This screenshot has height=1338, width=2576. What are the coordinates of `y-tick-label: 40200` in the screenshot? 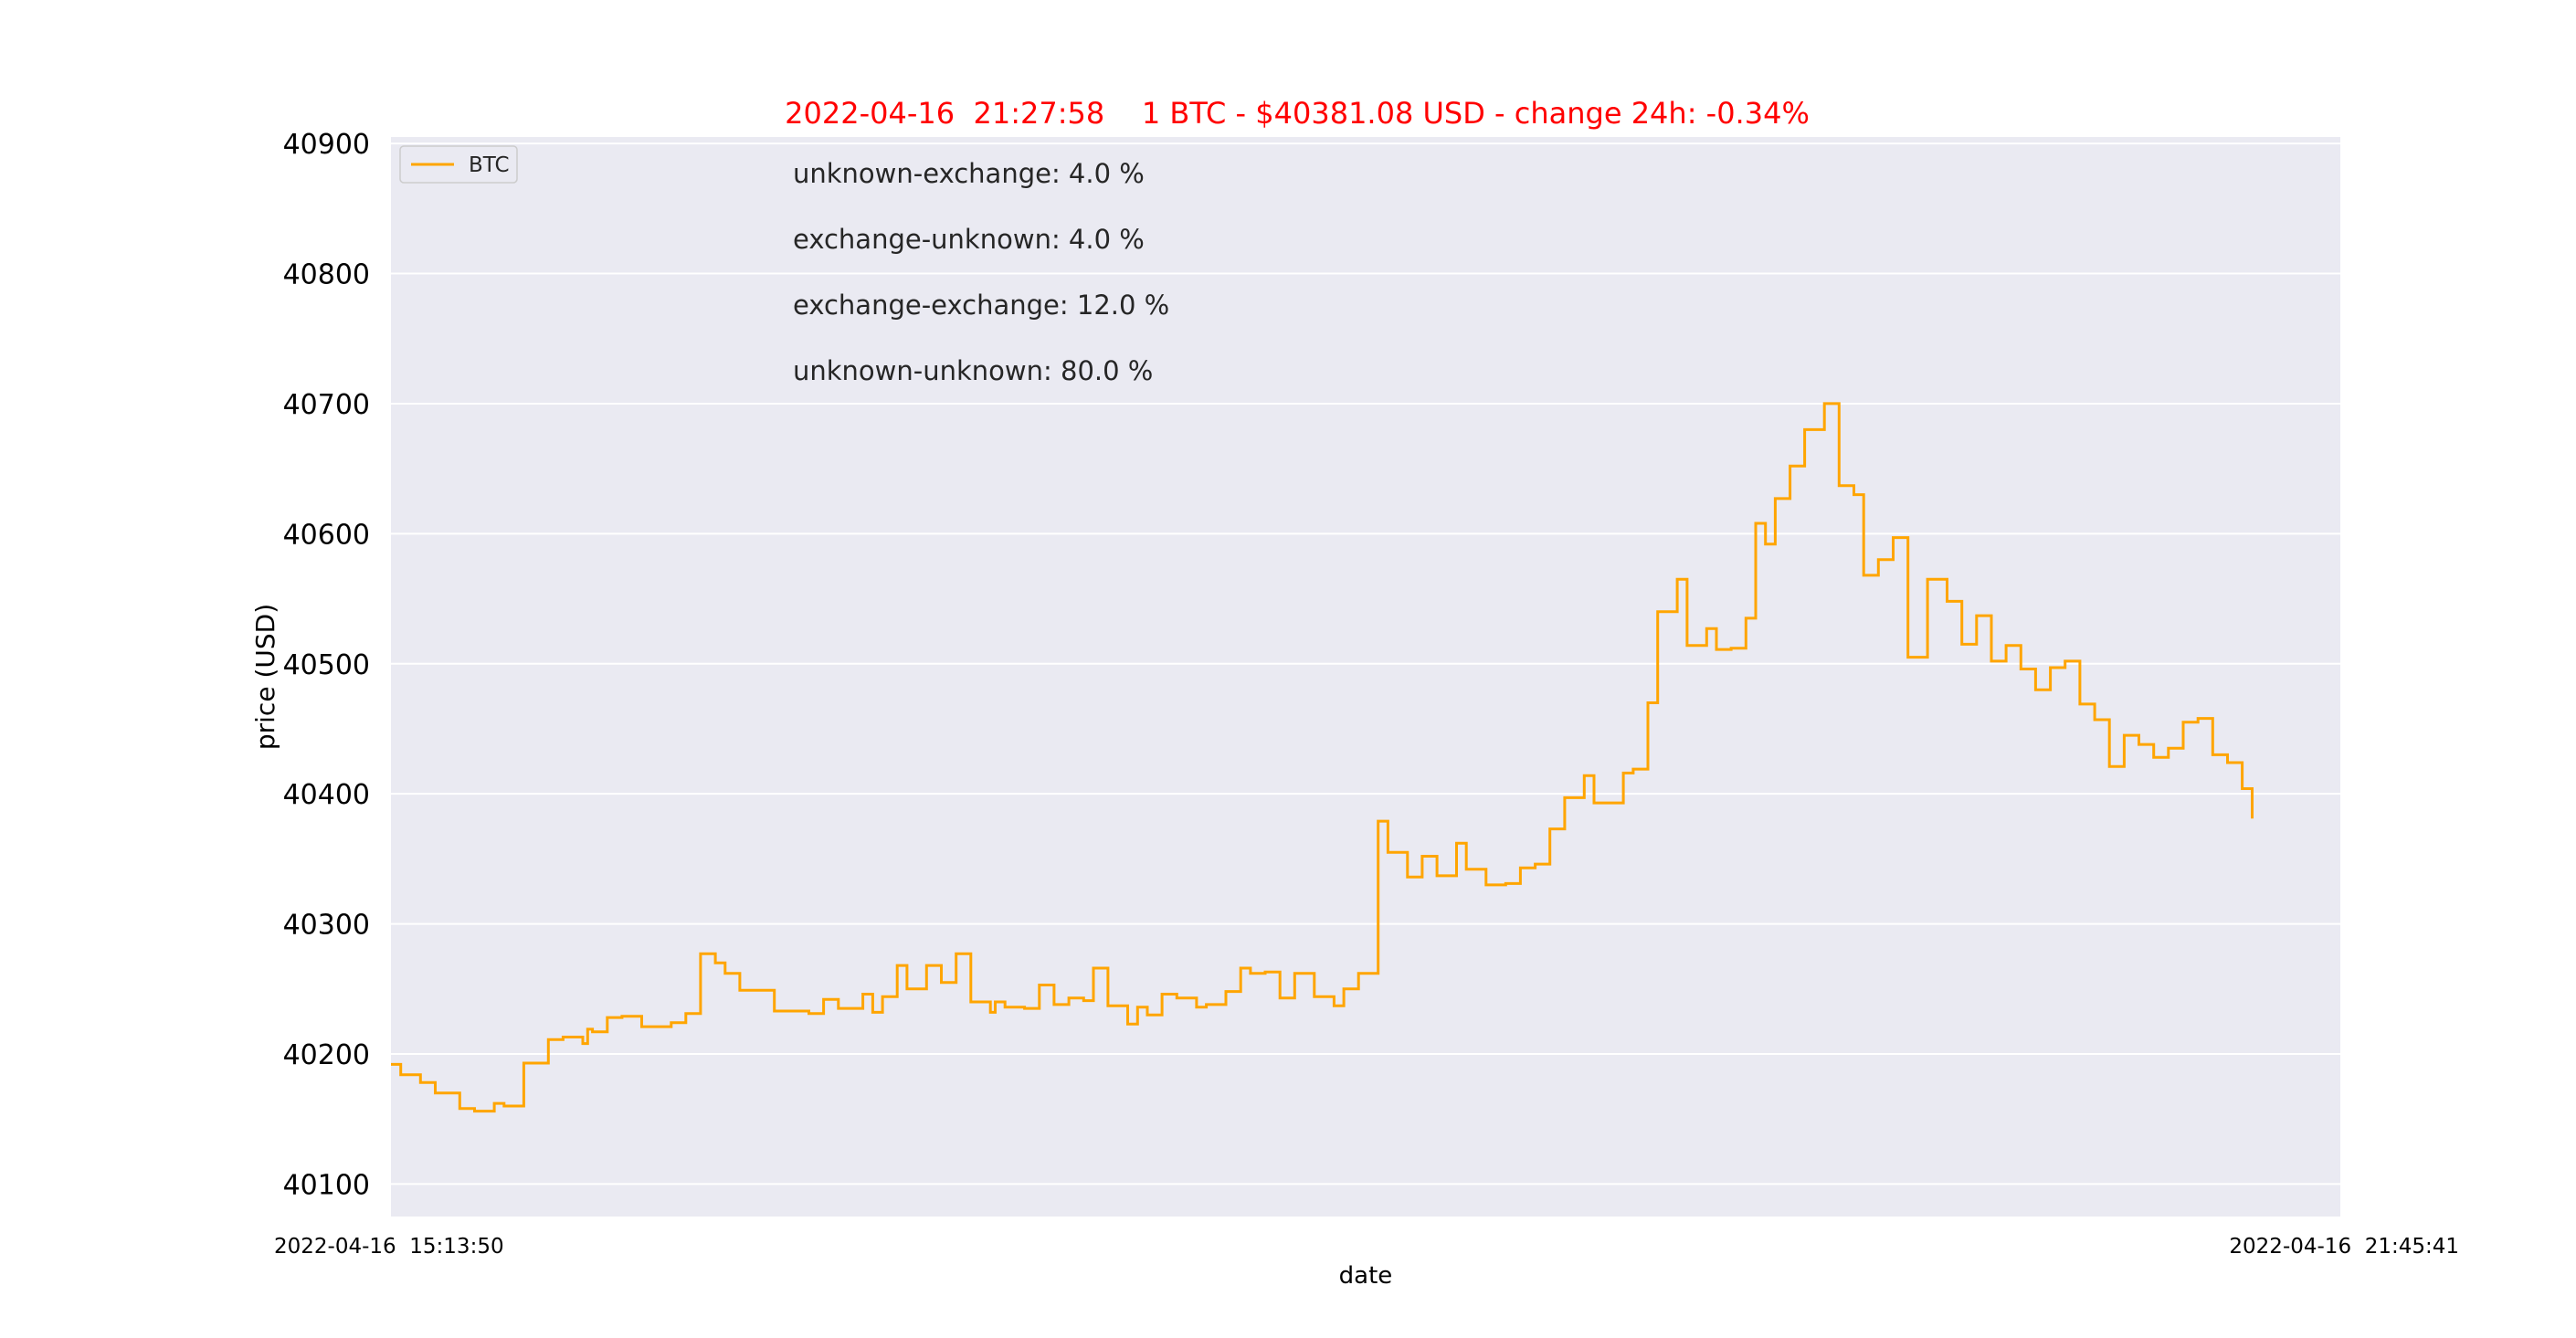 It's located at (326, 1055).